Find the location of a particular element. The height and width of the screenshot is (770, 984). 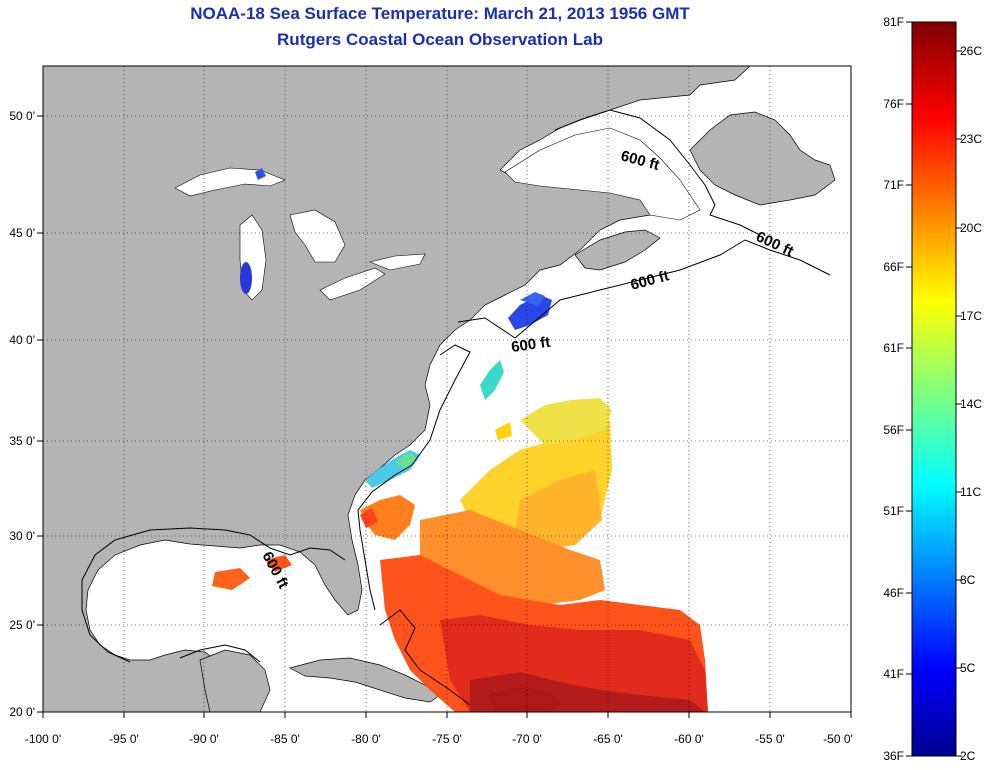

colorbar-label-f: 36F is located at coordinates (893, 756).